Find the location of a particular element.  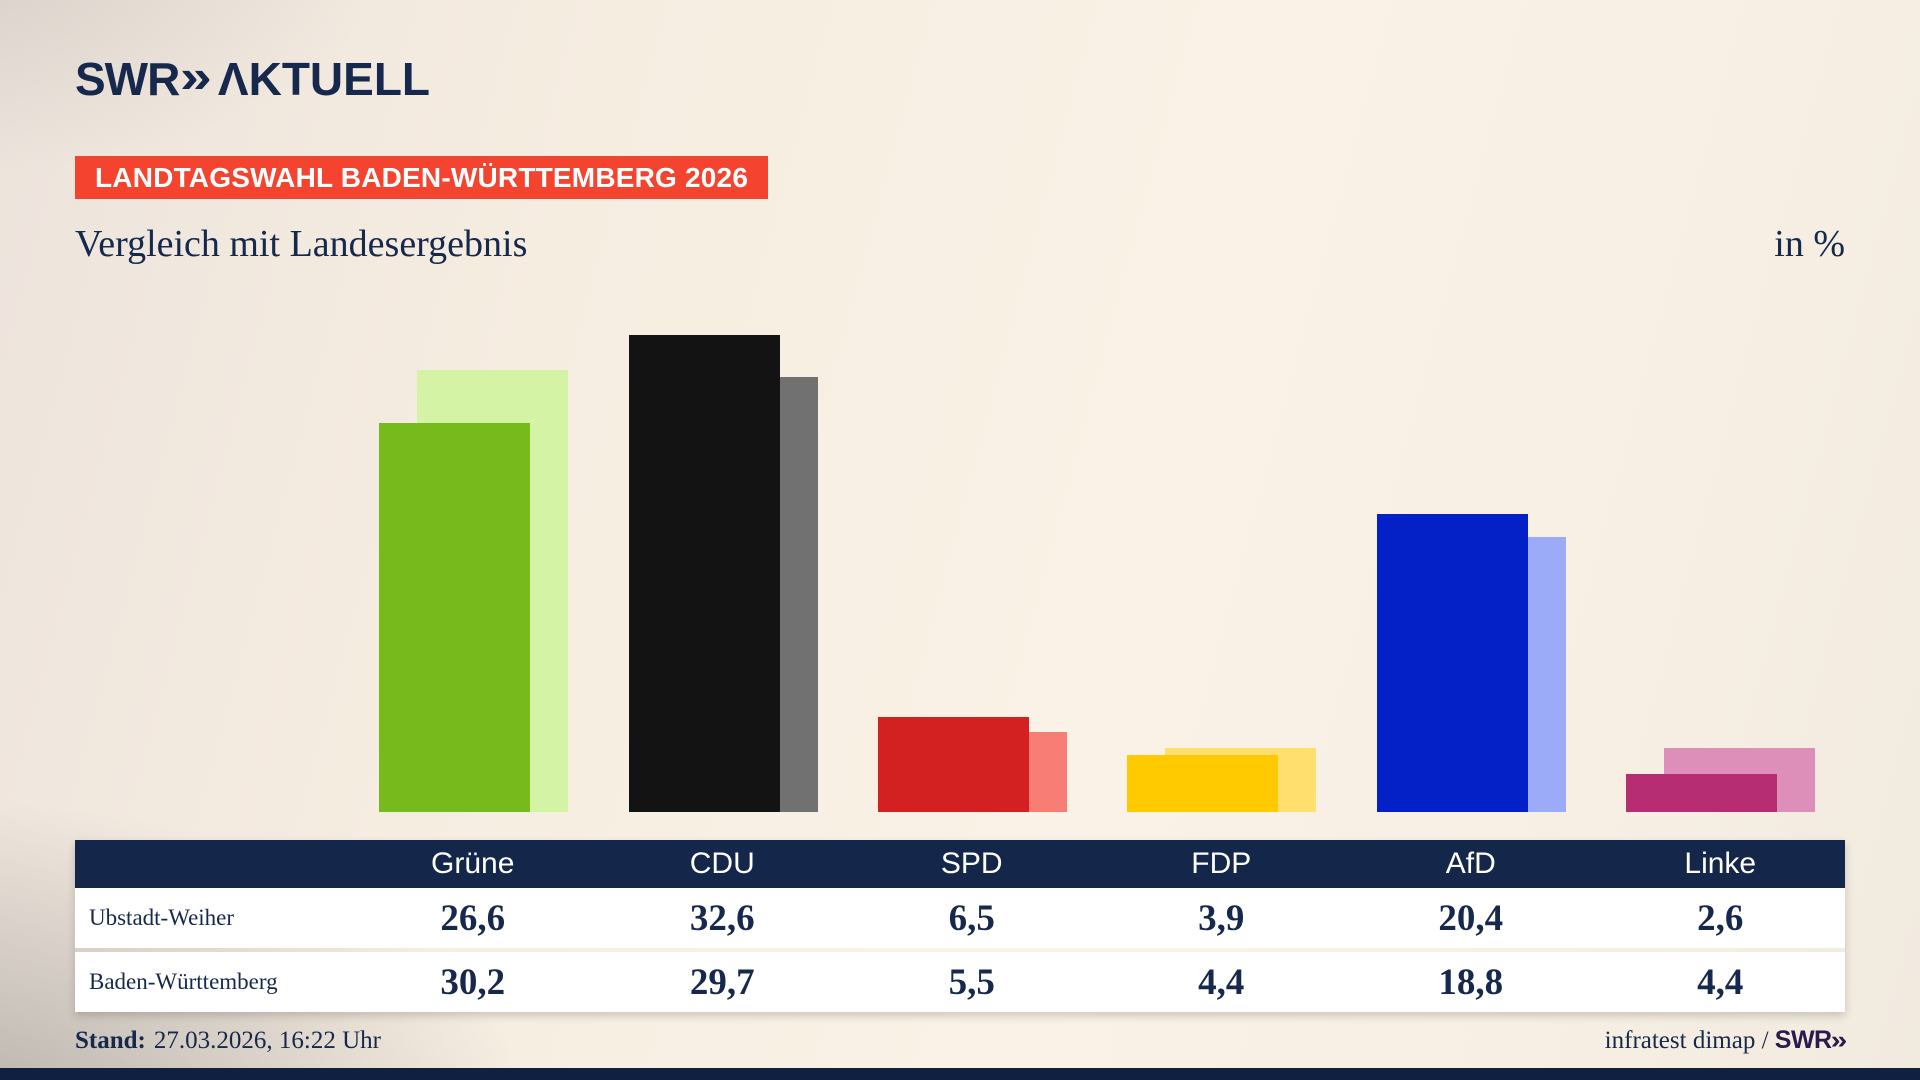

value-cell: 32,6 is located at coordinates (722, 918).